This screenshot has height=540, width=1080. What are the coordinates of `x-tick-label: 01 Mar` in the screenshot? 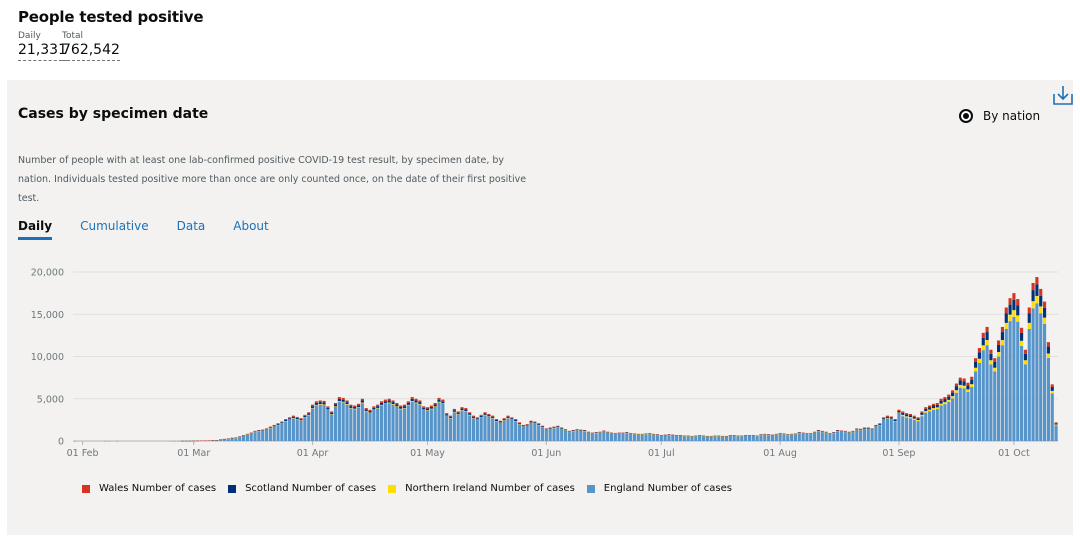 It's located at (193, 453).